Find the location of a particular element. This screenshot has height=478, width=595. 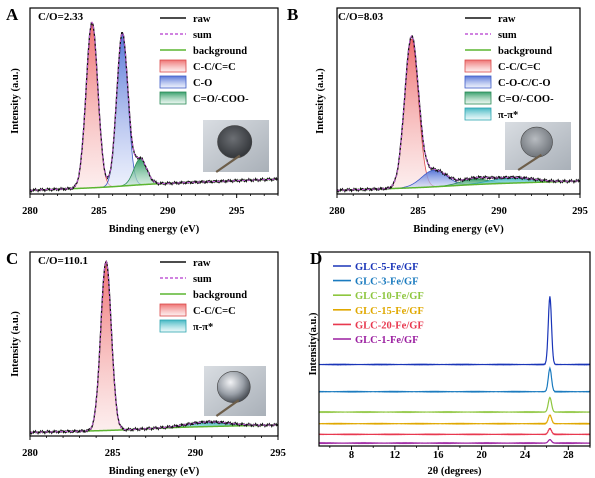

ratio-annotation: C/O=110.1 is located at coordinates (63, 261).